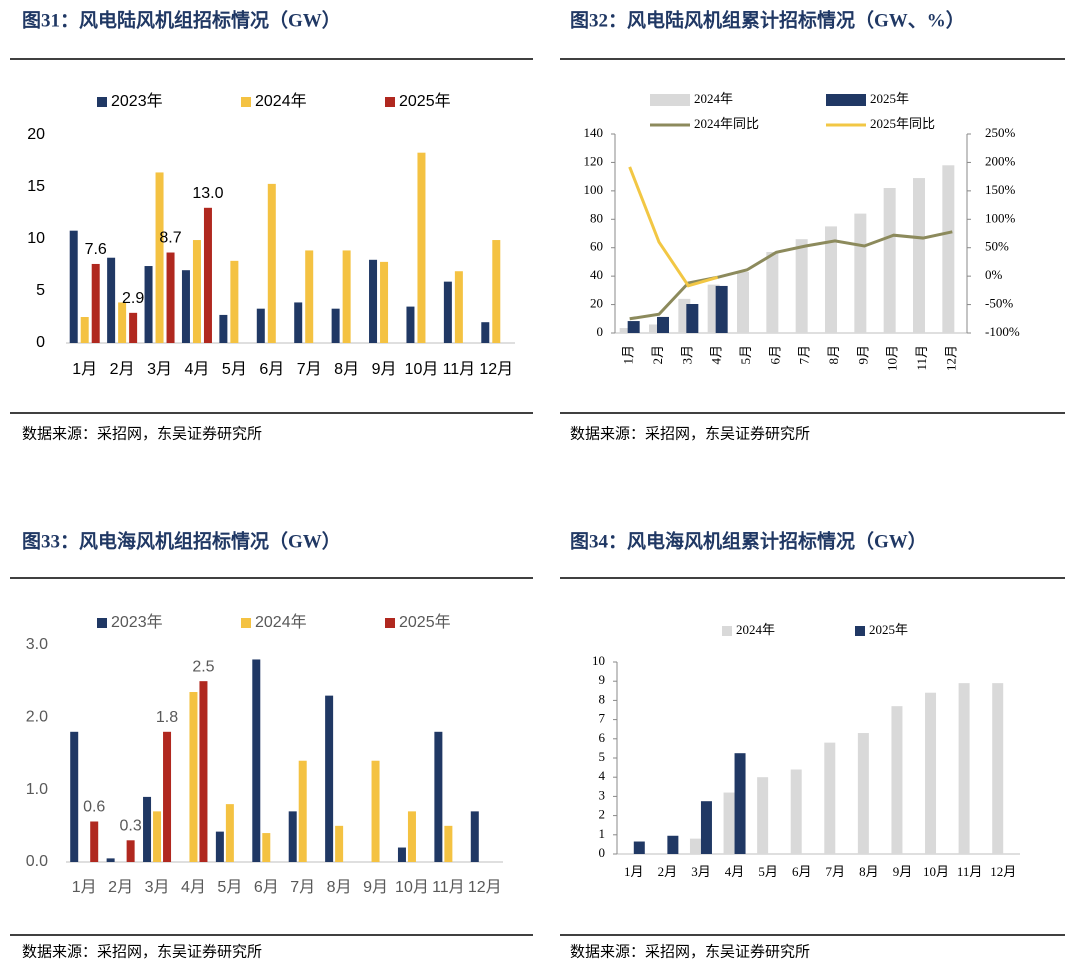 The height and width of the screenshot is (967, 1077). What do you see at coordinates (602, 698) in the screenshot?
I see `y-tick-label: 8` at bounding box center [602, 698].